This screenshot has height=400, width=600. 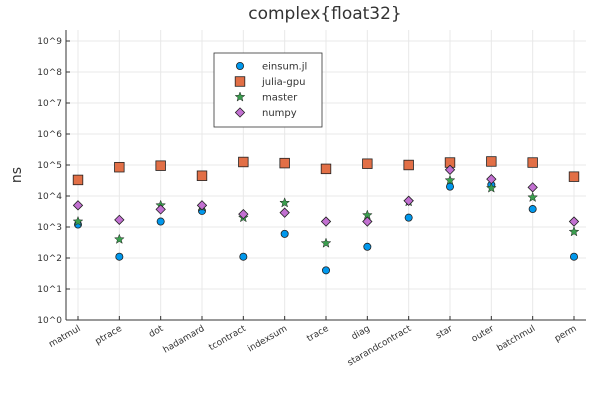 What do you see at coordinates (565, 334) in the screenshot?
I see `x-tick-label: perm` at bounding box center [565, 334].